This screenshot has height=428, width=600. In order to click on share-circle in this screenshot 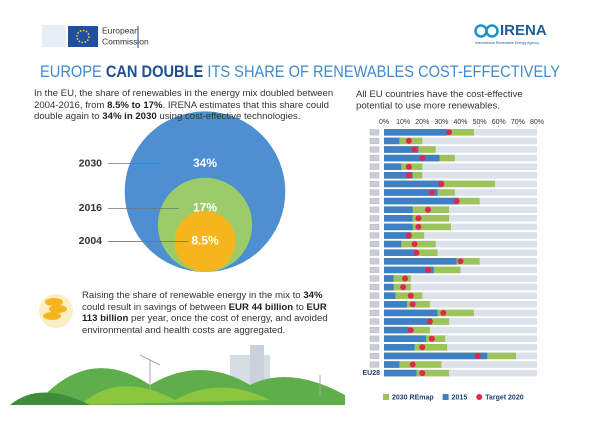, I will do `click(205, 241)`.